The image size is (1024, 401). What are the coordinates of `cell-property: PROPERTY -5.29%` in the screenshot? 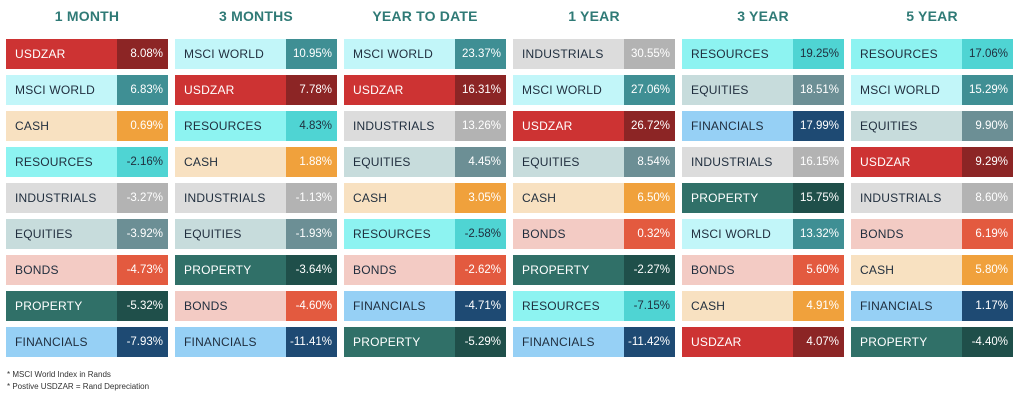 It's located at (425, 342).